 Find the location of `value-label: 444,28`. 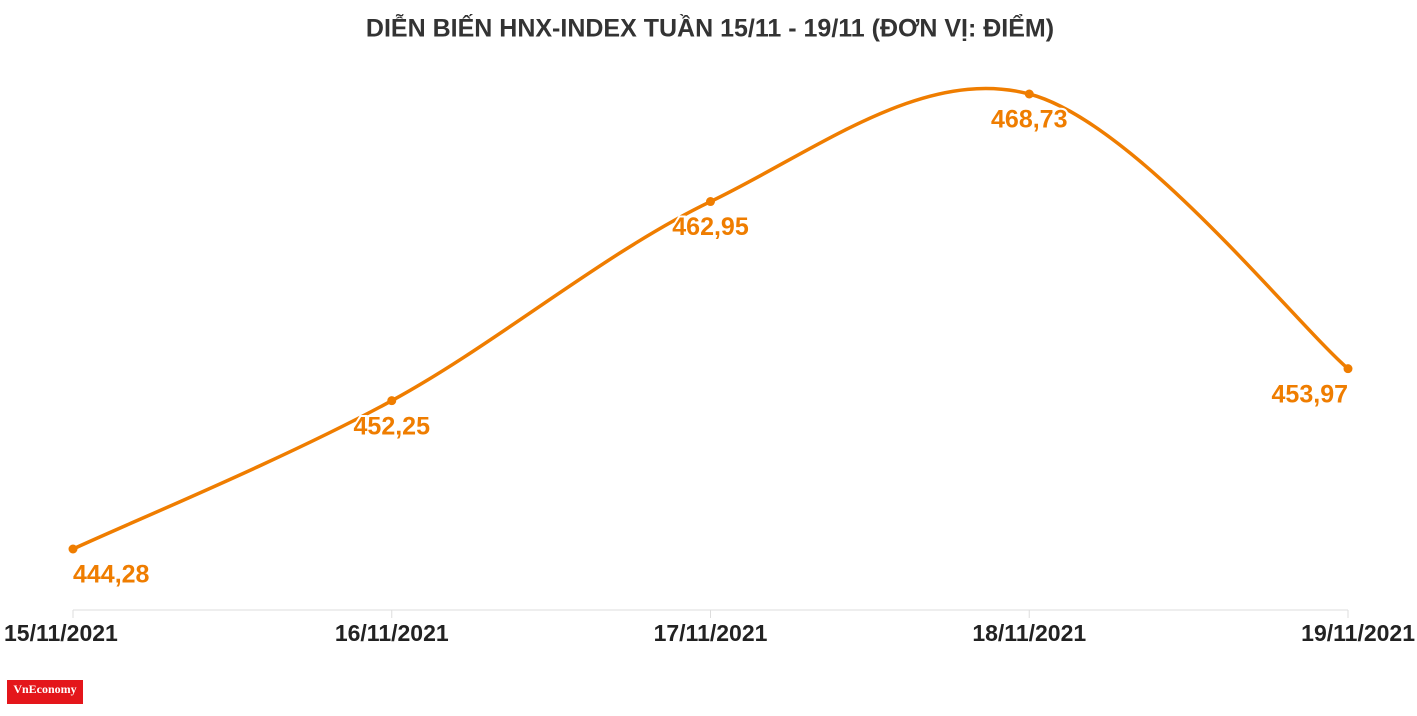

value-label: 444,28 is located at coordinates (111, 575).